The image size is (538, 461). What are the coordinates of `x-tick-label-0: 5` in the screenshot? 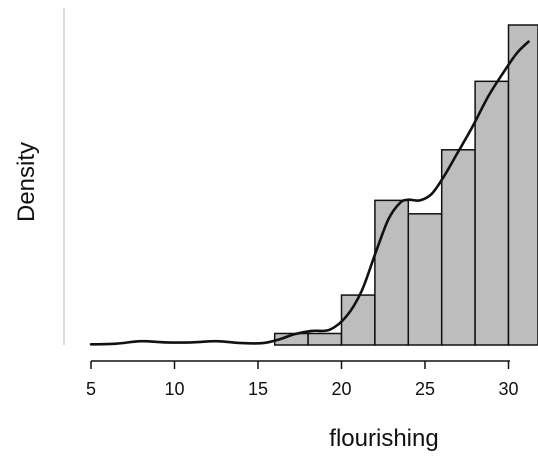 It's located at (91, 389).